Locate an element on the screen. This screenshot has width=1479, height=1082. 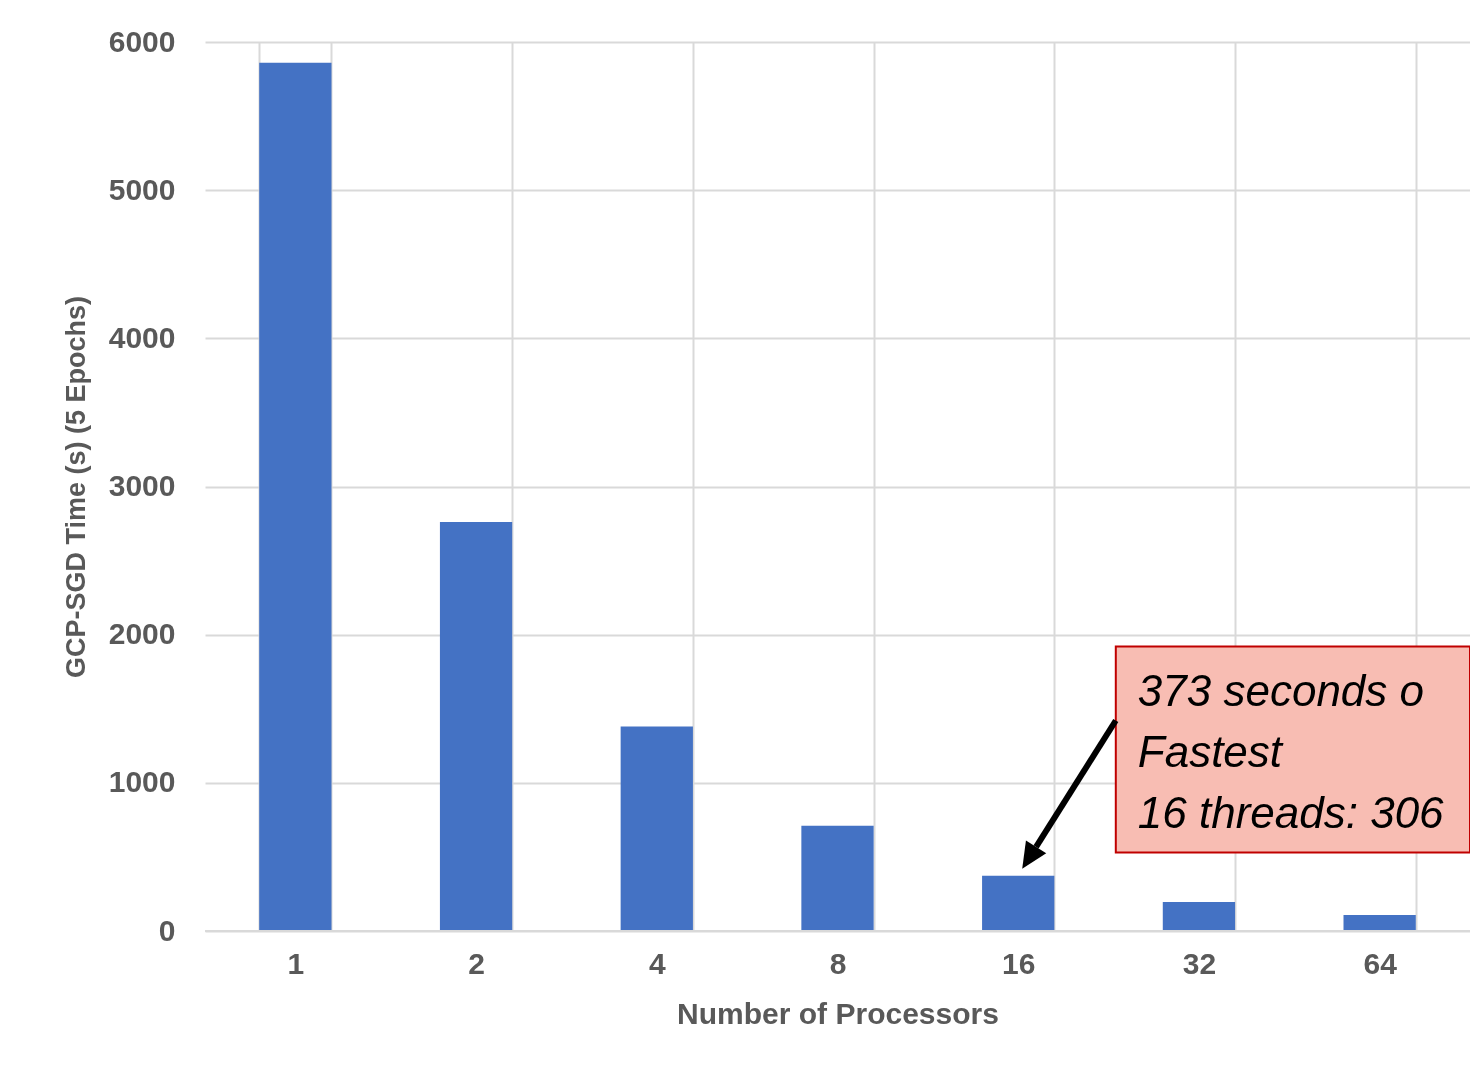
y-tick-label: 1000 is located at coordinates (142, 782).